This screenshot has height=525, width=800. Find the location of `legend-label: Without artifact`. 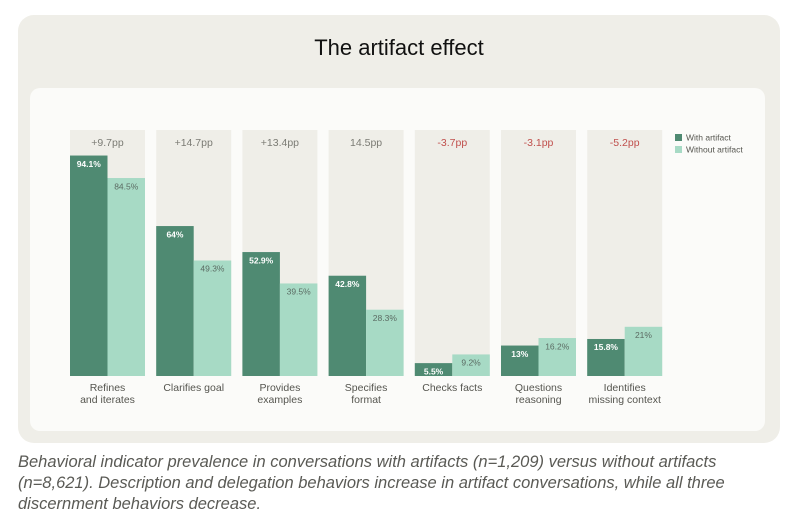

legend-label: Without artifact is located at coordinates (714, 149).